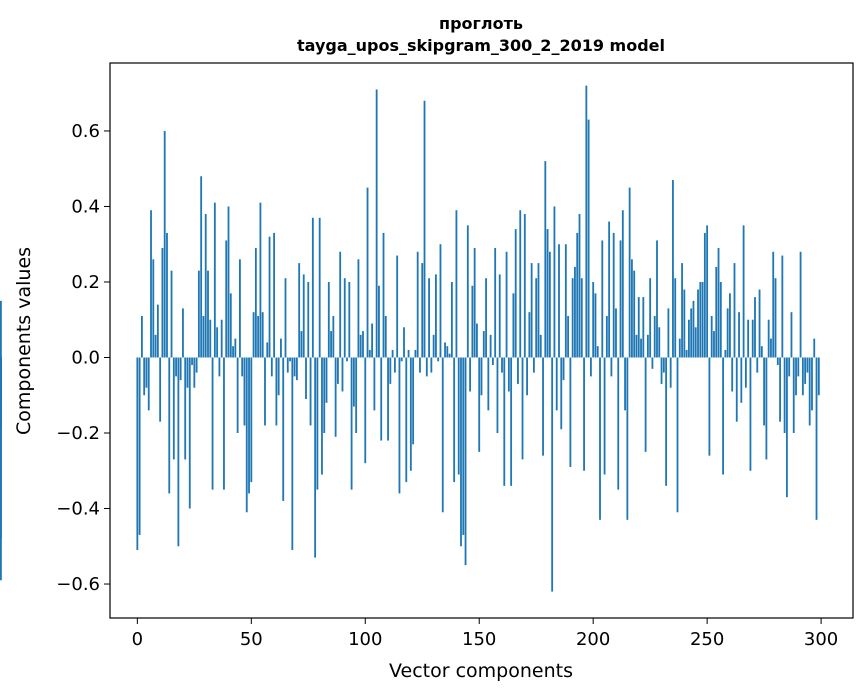 This screenshot has width=867, height=696. Describe the element at coordinates (85, 131) in the screenshot. I see `y-tick-label: 0.6` at that location.